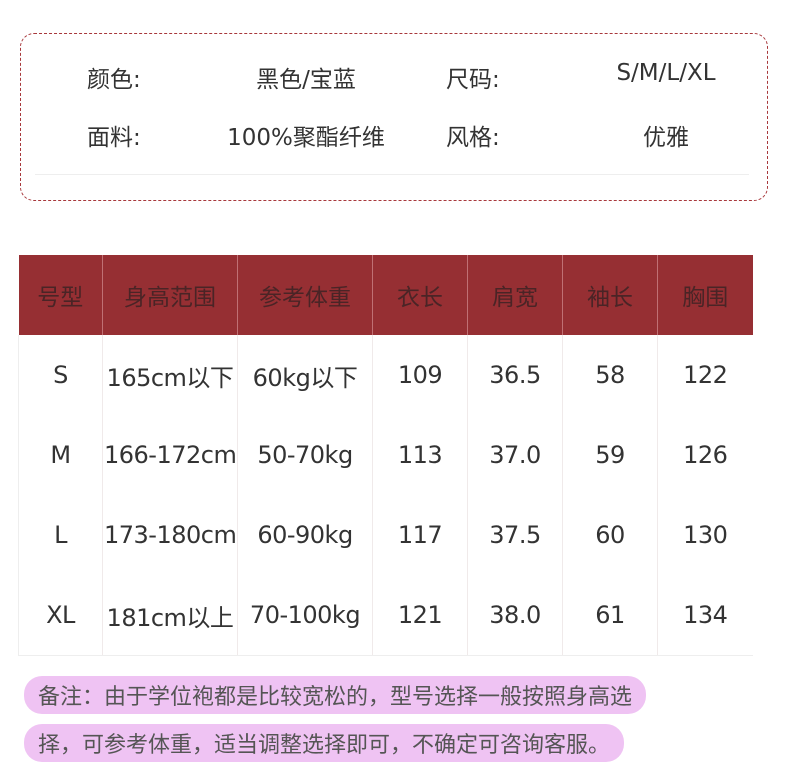 The height and width of the screenshot is (774, 790). Describe the element at coordinates (305, 615) in the screenshot. I see `table-cell: 70-100kg` at that location.